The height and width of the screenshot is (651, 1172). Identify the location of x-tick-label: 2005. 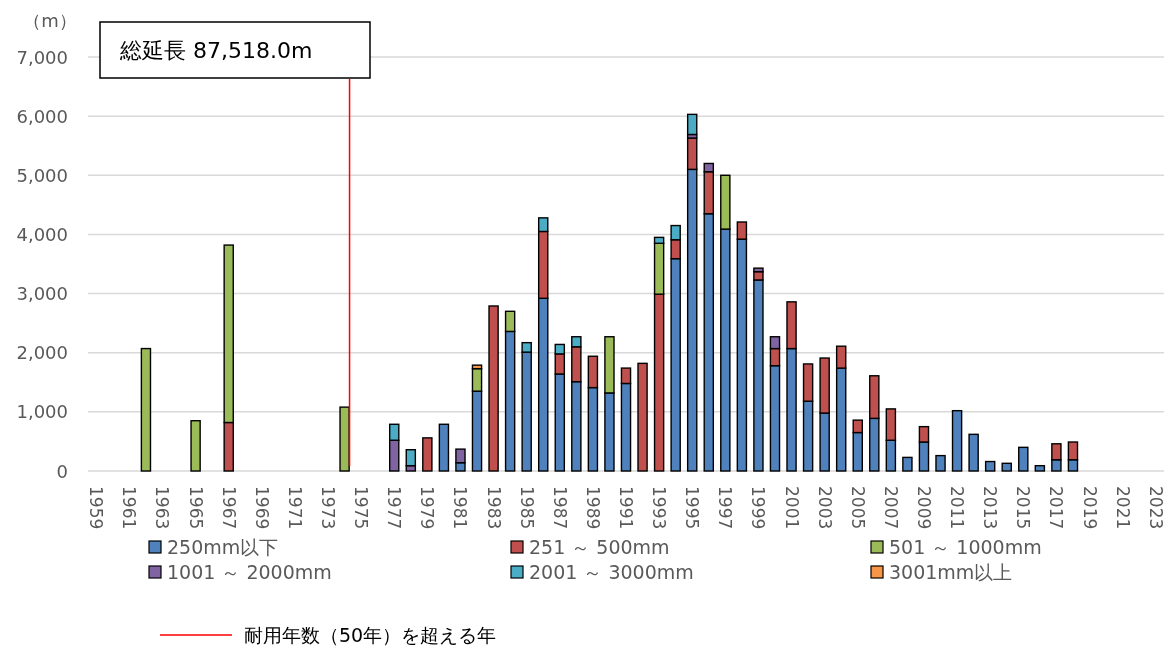
(857, 508).